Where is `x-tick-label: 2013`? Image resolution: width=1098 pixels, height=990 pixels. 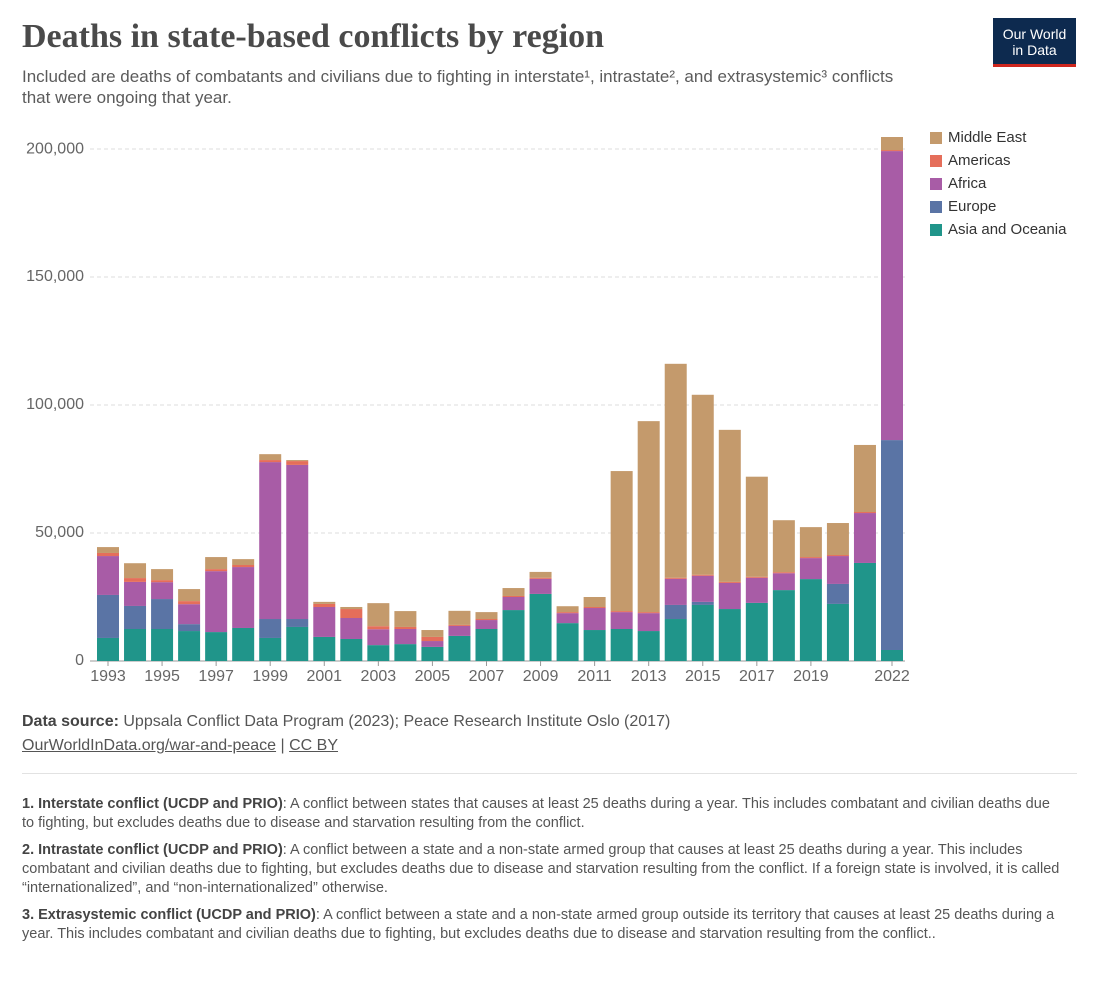 x-tick-label: 2013 is located at coordinates (649, 676).